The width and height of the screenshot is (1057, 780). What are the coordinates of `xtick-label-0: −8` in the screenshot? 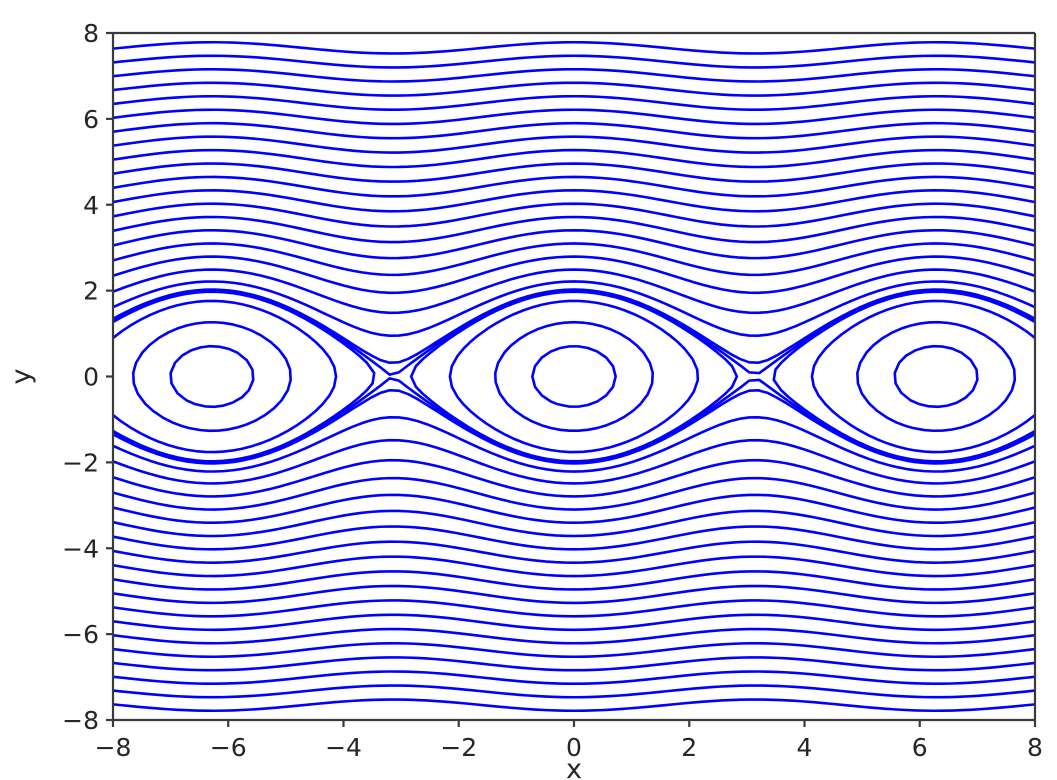 It's located at (113, 747).